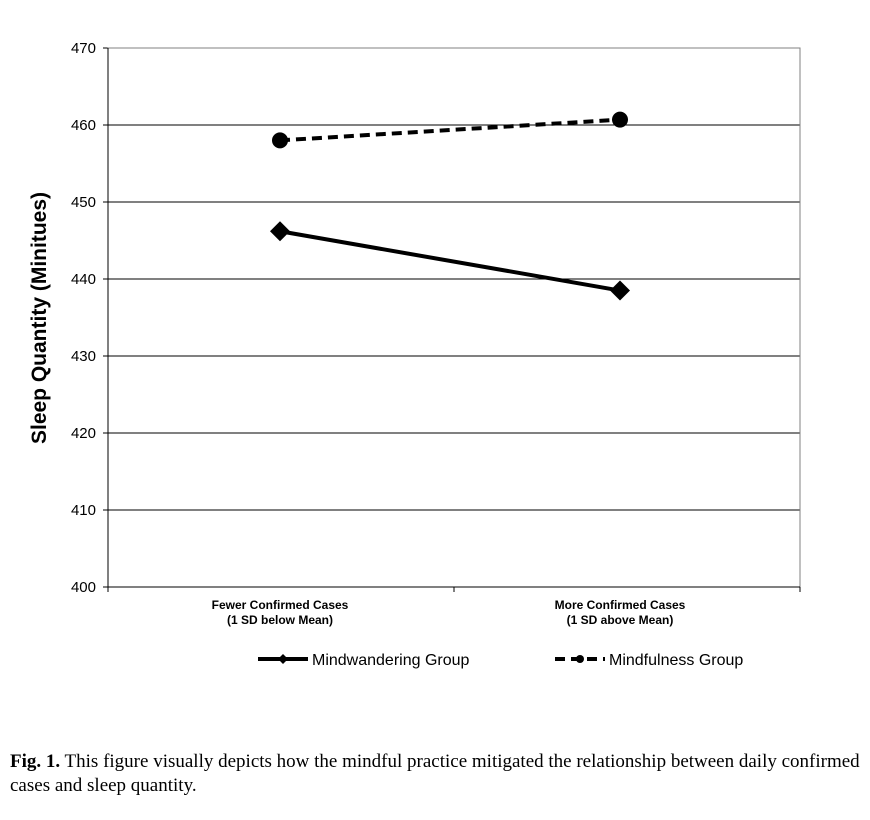  What do you see at coordinates (280, 620) in the screenshot?
I see `x-tick-label: (1 SD below Mean)` at bounding box center [280, 620].